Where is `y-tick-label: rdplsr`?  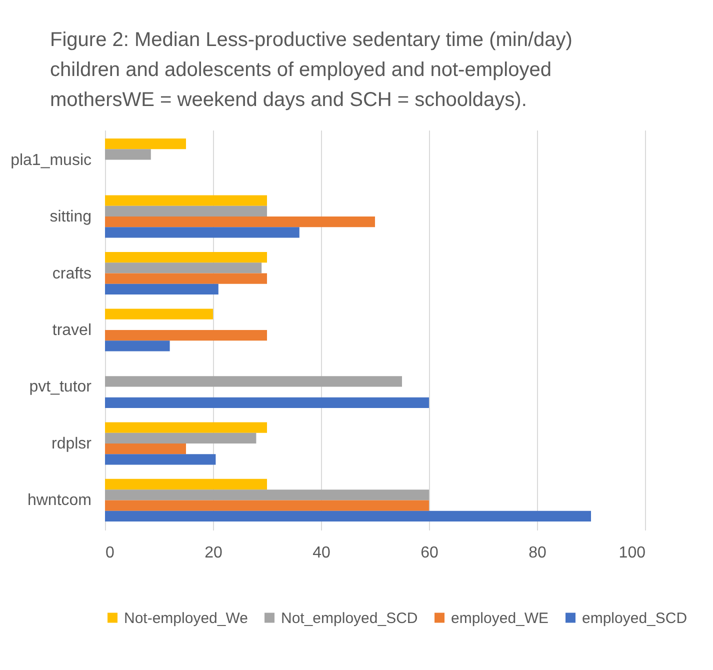
y-tick-label: rdplsr is located at coordinates (71, 443).